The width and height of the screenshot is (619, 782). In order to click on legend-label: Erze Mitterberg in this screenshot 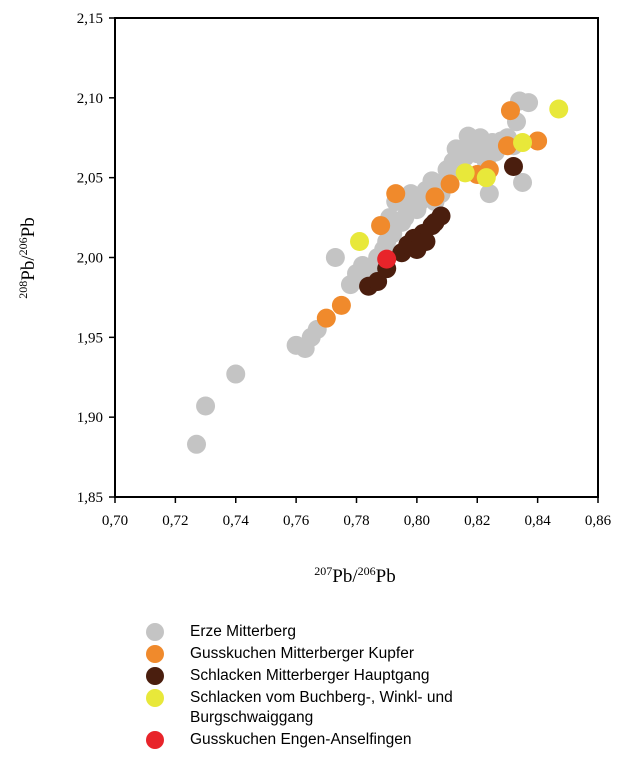, I will do `click(243, 631)`.